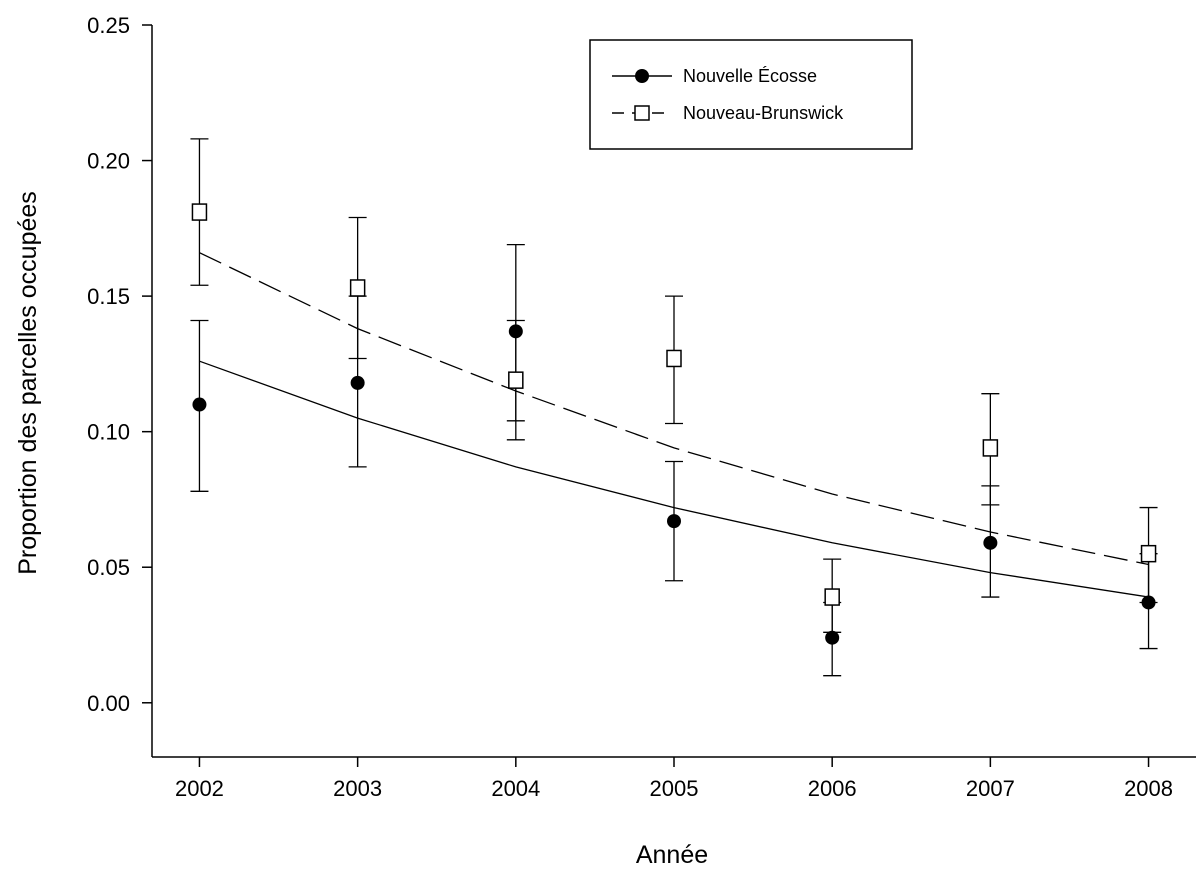 The image size is (1196, 871). I want to click on x-tick-label-3: 2005, so click(674, 788).